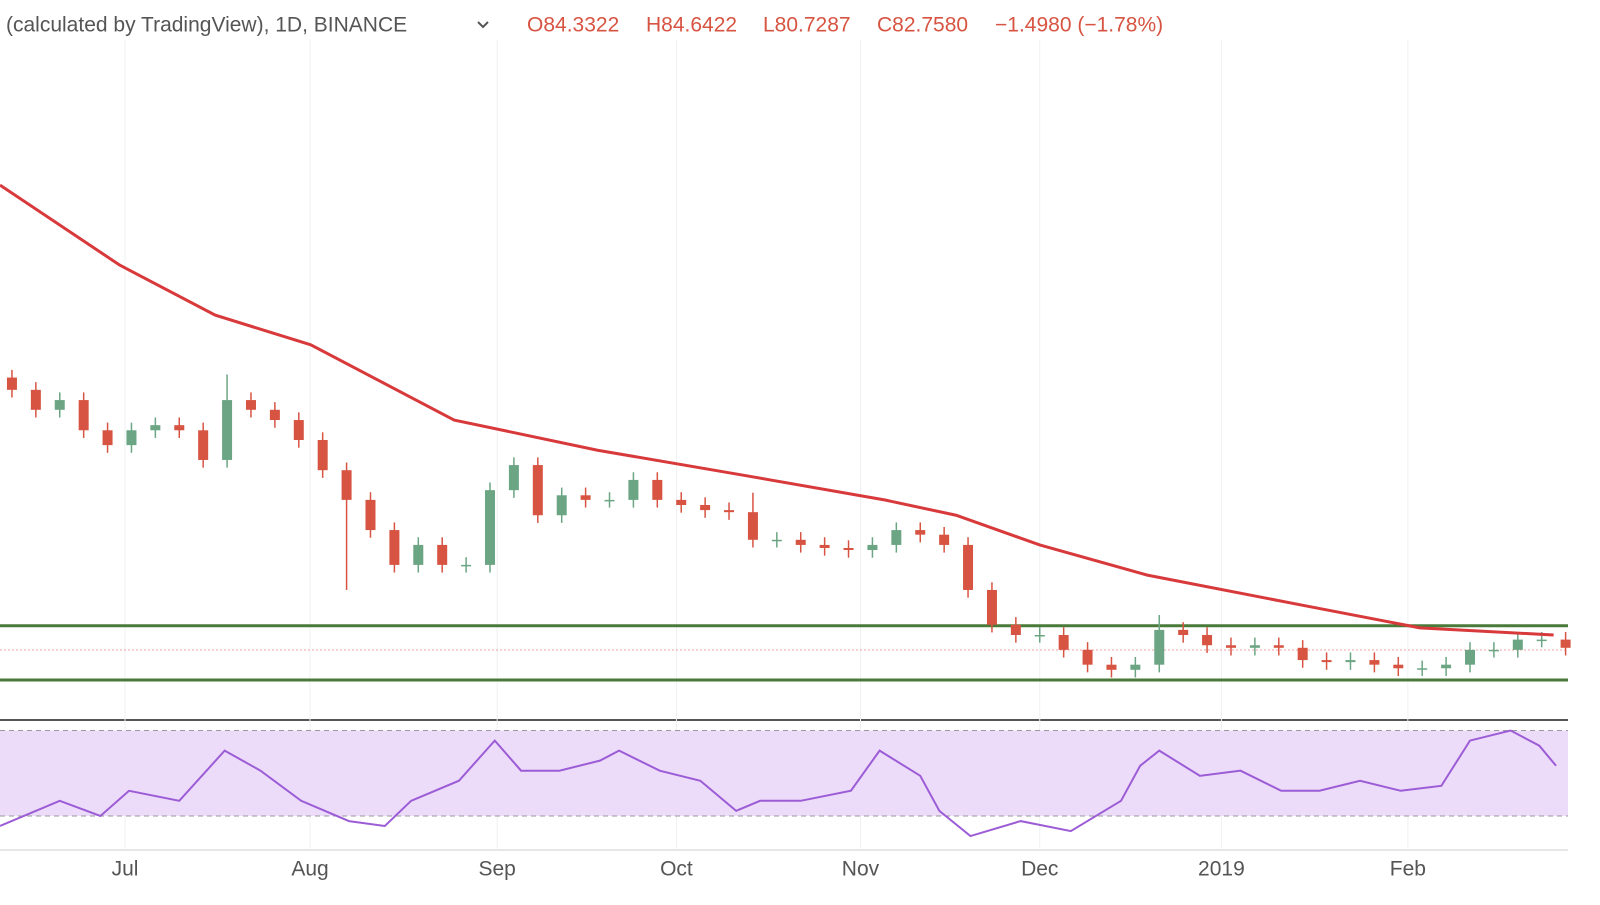  I want to click on ohlc-high: H84.6422, so click(691, 25).